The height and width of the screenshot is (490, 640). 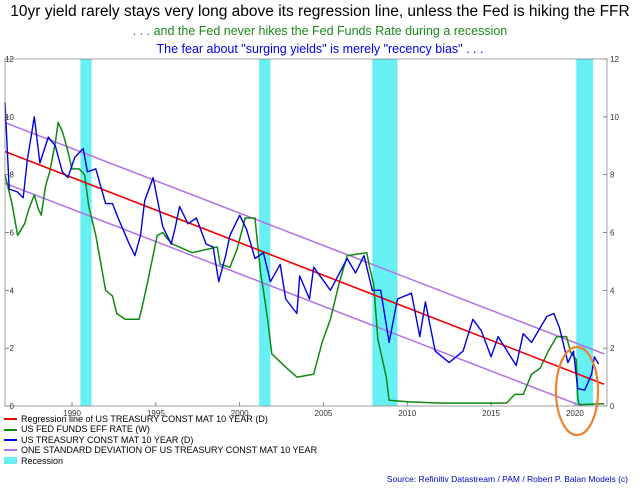 What do you see at coordinates (240, 413) in the screenshot?
I see `x-tick-label: 2000` at bounding box center [240, 413].